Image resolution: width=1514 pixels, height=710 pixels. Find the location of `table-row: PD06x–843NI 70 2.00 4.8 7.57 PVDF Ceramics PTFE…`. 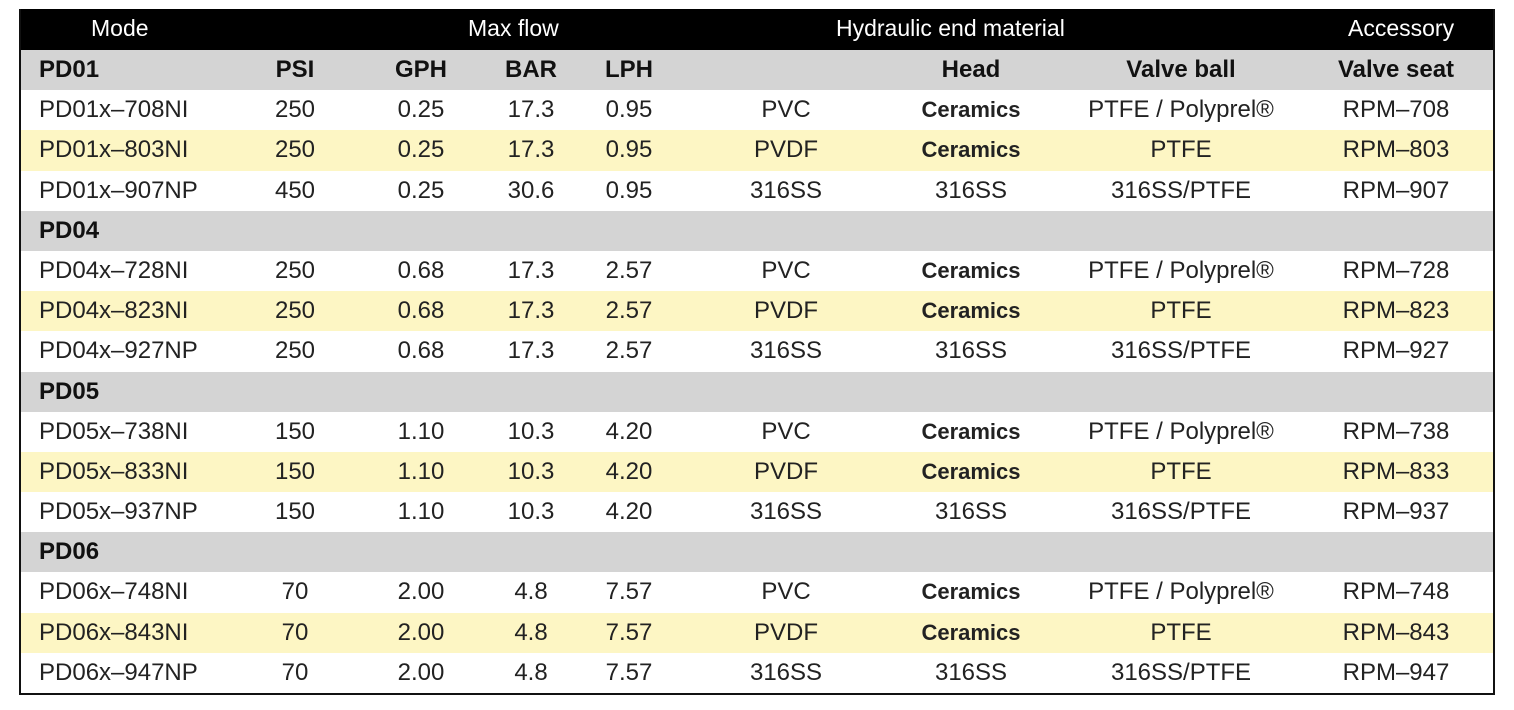

table-row: PD06x–843NI 70 2.00 4.8 7.57 PVDF Ceramics PTFE… is located at coordinates (757, 632).